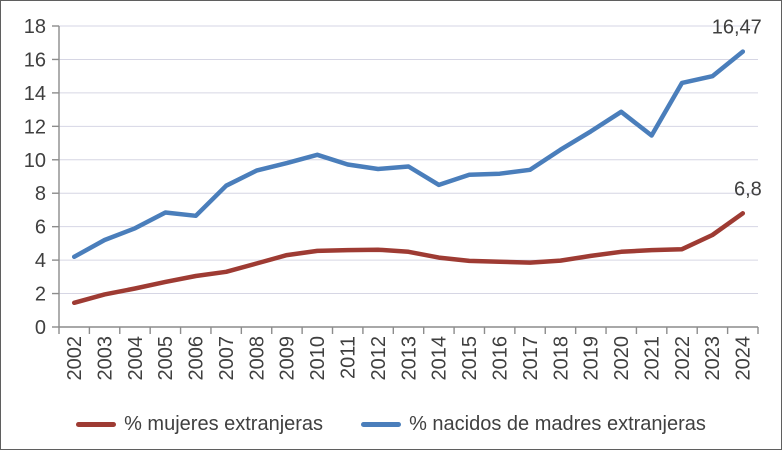  Describe the element at coordinates (622, 358) in the screenshot. I see `x-axis-label-2020: 2020` at that location.